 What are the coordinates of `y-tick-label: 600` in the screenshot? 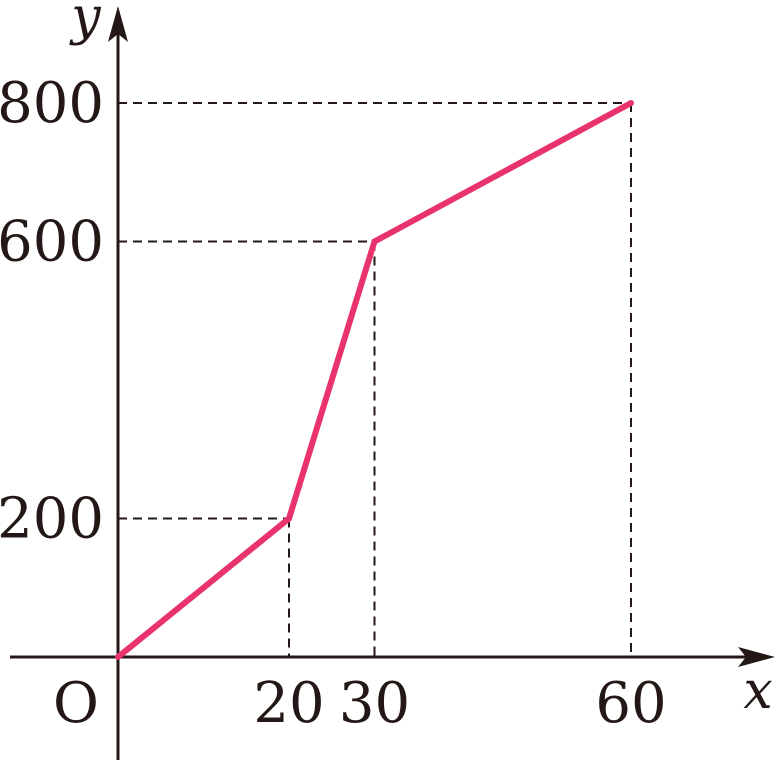 It's located at (52, 242).